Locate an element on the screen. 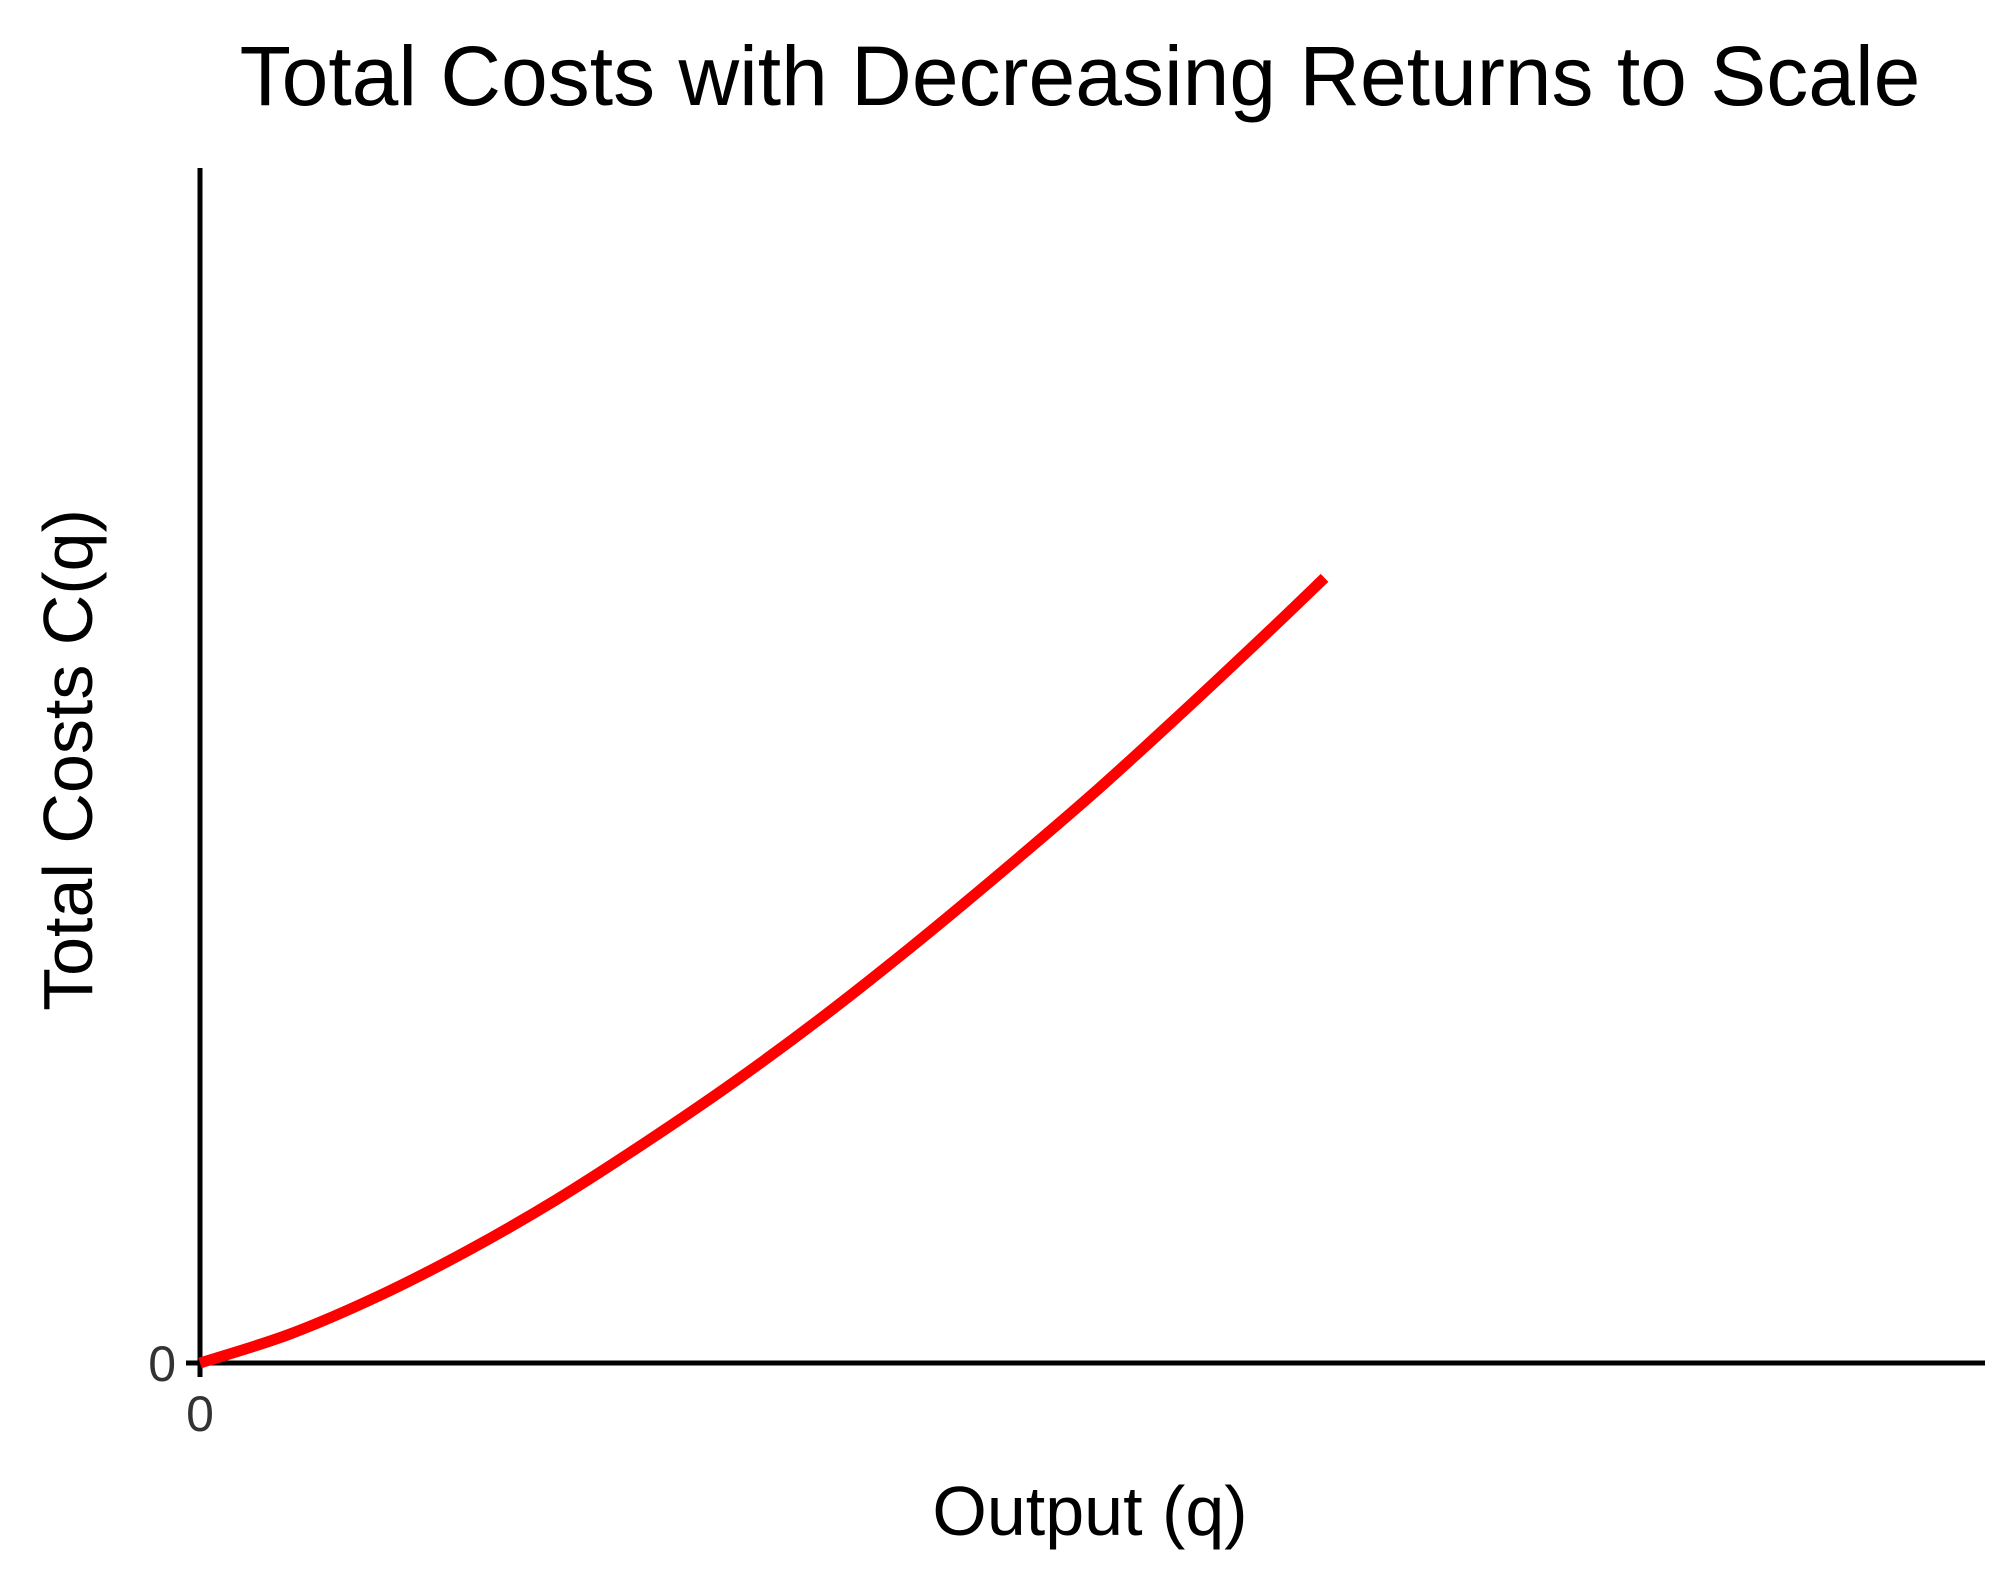  y-tick-label: 0 is located at coordinates (162, 1364).